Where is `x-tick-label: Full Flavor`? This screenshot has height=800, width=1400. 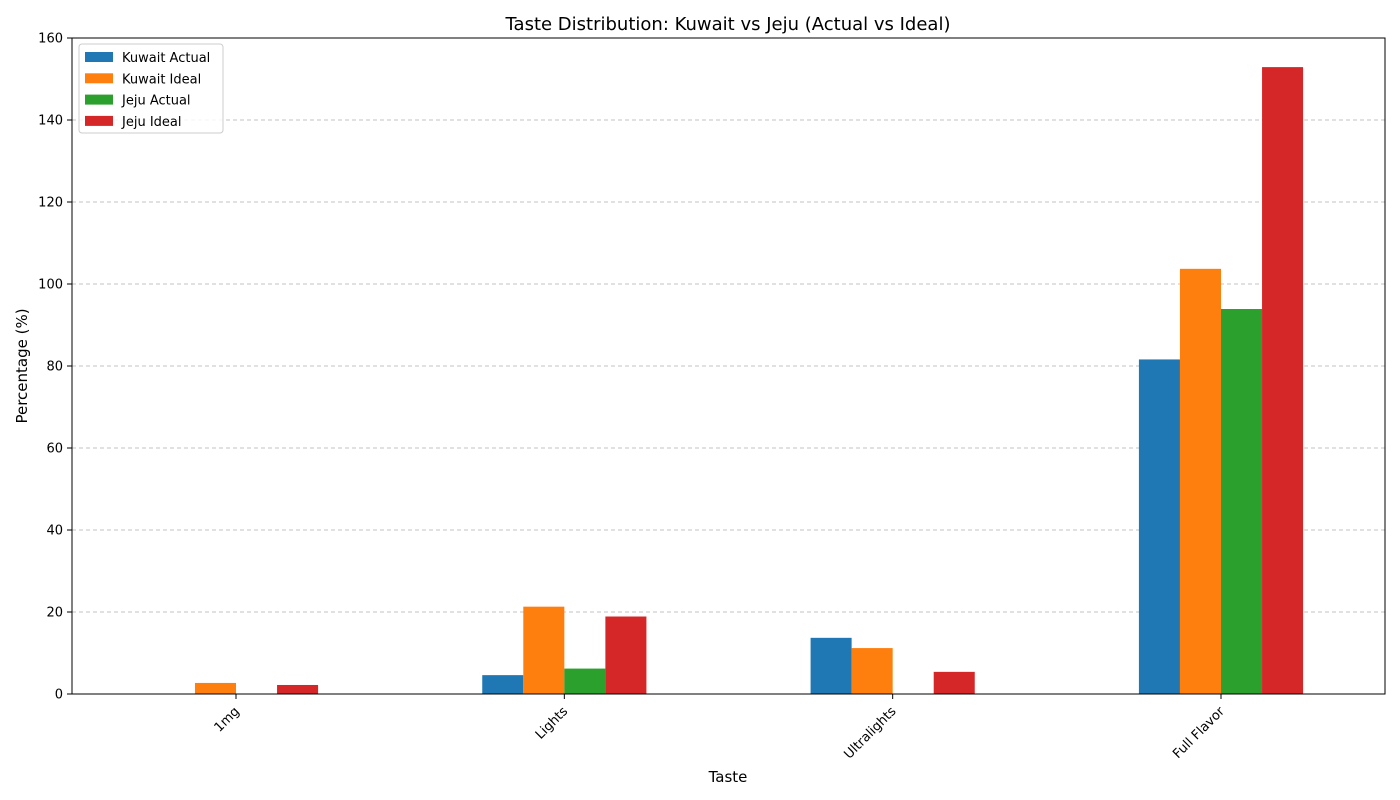 x-tick-label: Full Flavor is located at coordinates (1199, 733).